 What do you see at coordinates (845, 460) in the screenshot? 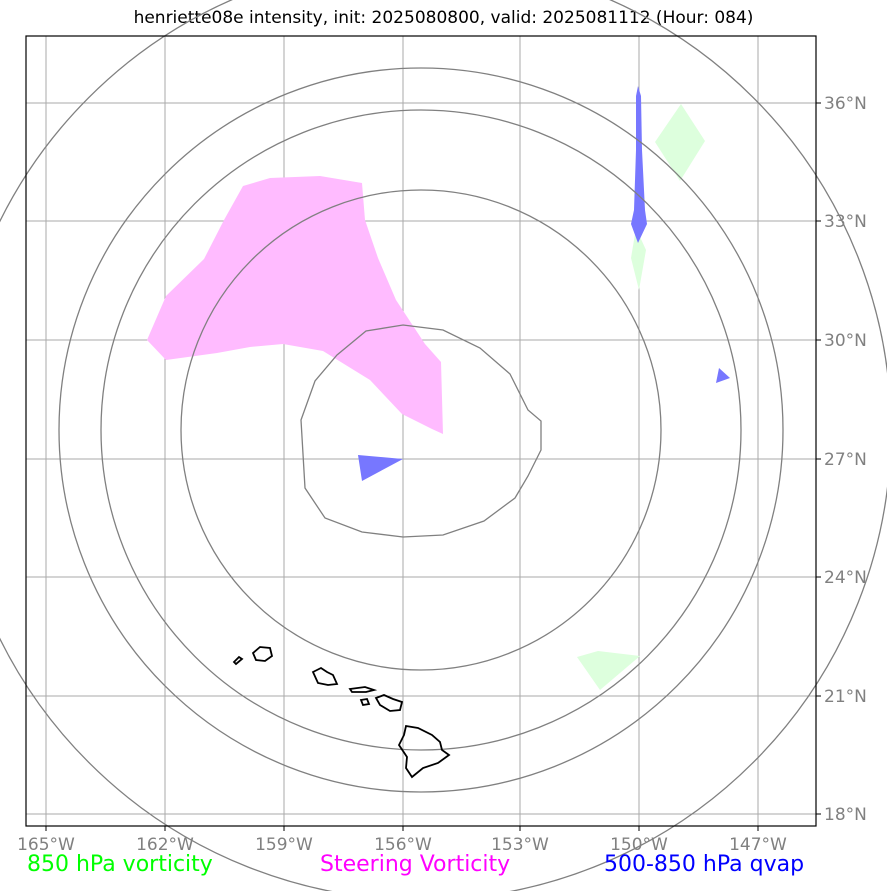
I see `y-tick-label: 27°N` at bounding box center [845, 460].